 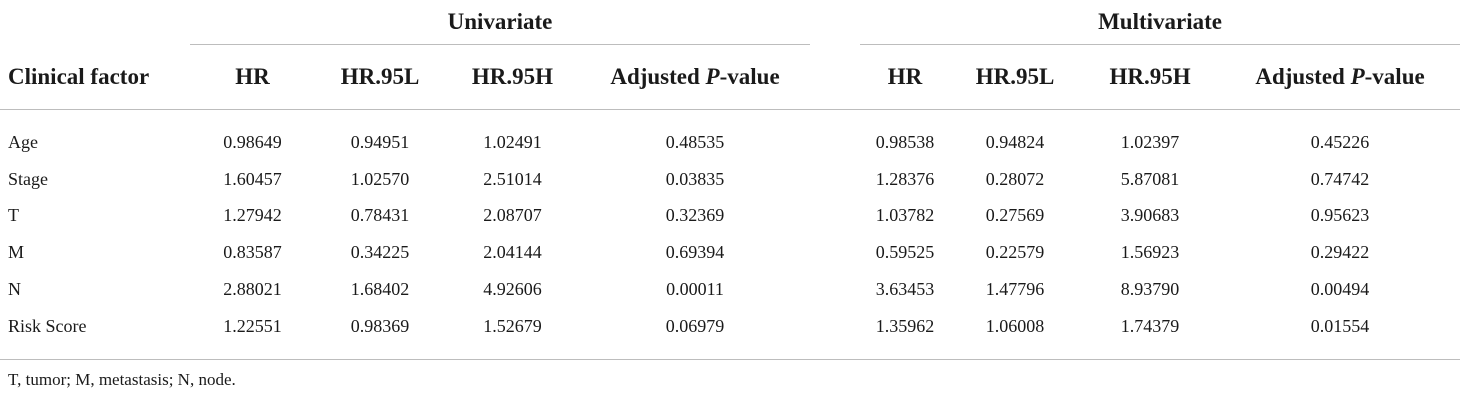 I want to click on value-cell: 2.04144, so click(x=512, y=252).